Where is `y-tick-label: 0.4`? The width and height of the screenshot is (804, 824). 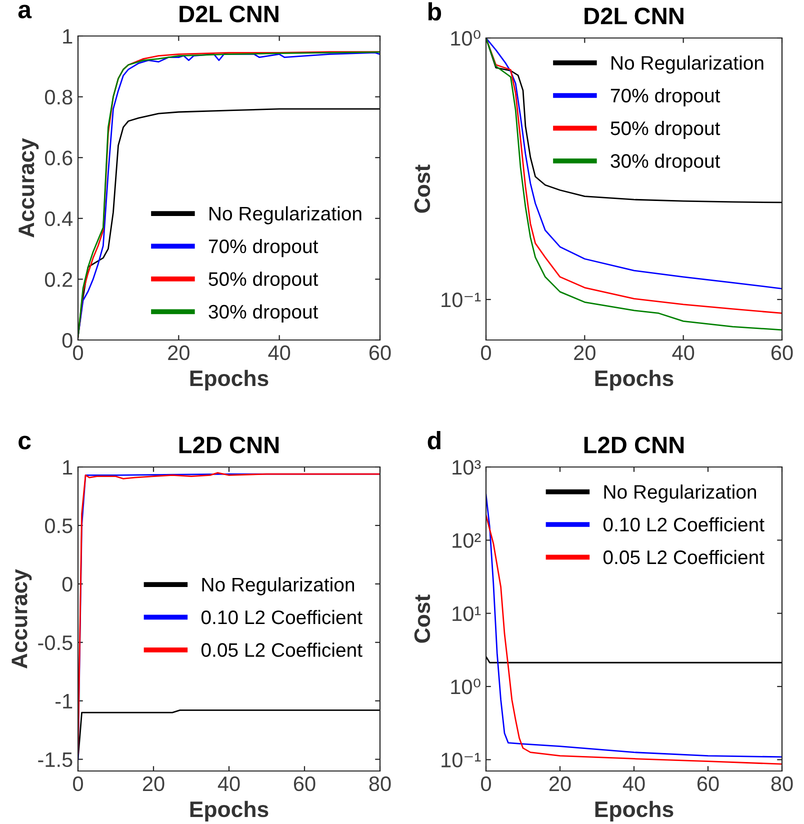 y-tick-label: 0.4 is located at coordinates (58, 218).